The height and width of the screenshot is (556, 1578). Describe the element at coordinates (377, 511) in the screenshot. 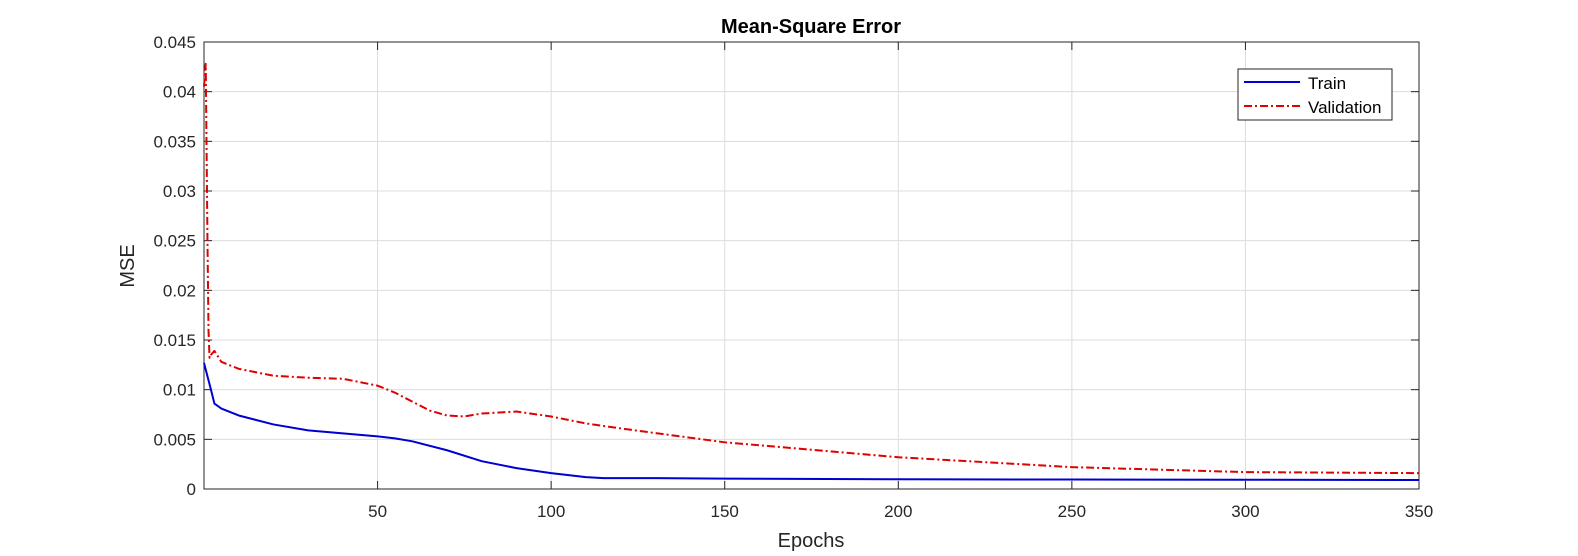

I see `x-tick-label: 50` at that location.